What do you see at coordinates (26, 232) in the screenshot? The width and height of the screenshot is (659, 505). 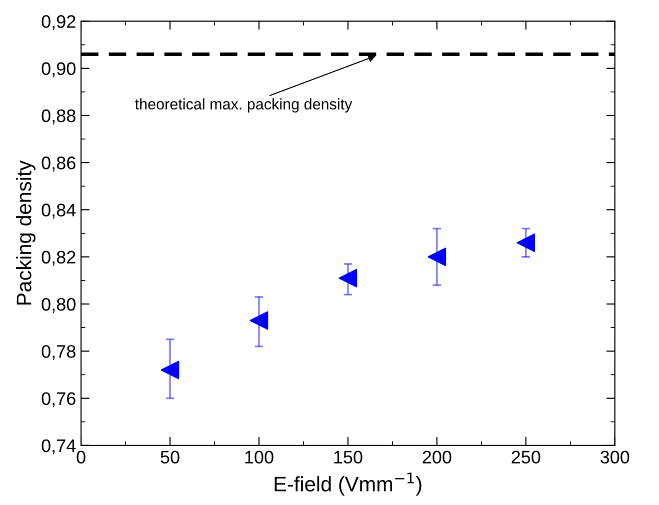 I see `y-axis-title: Packing density` at bounding box center [26, 232].